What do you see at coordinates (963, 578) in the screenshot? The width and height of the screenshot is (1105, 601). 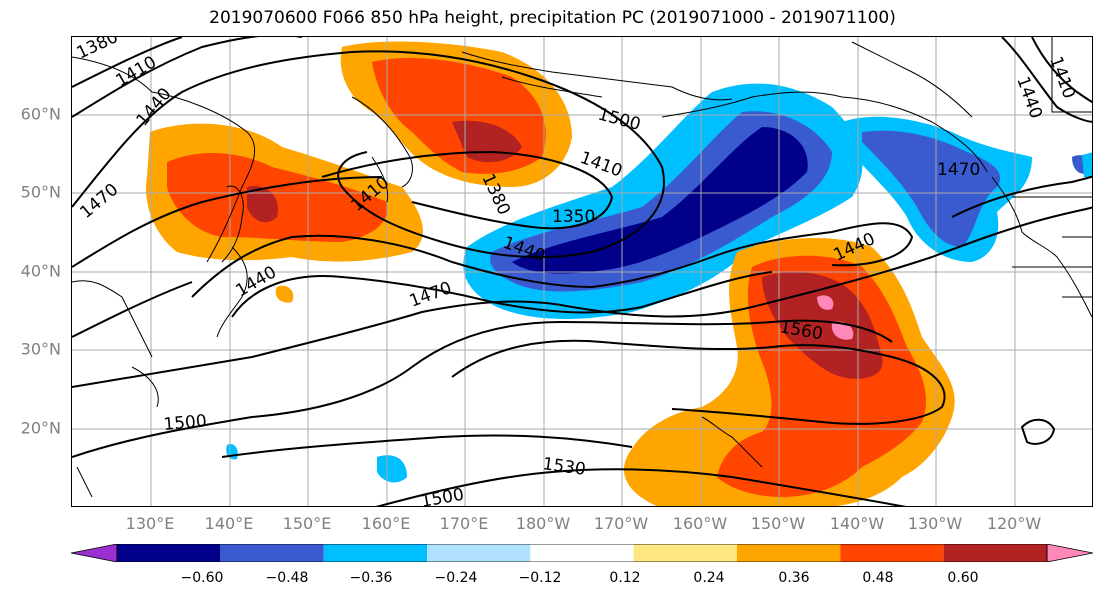 I see `colorbar-tick: 0.60` at bounding box center [963, 578].